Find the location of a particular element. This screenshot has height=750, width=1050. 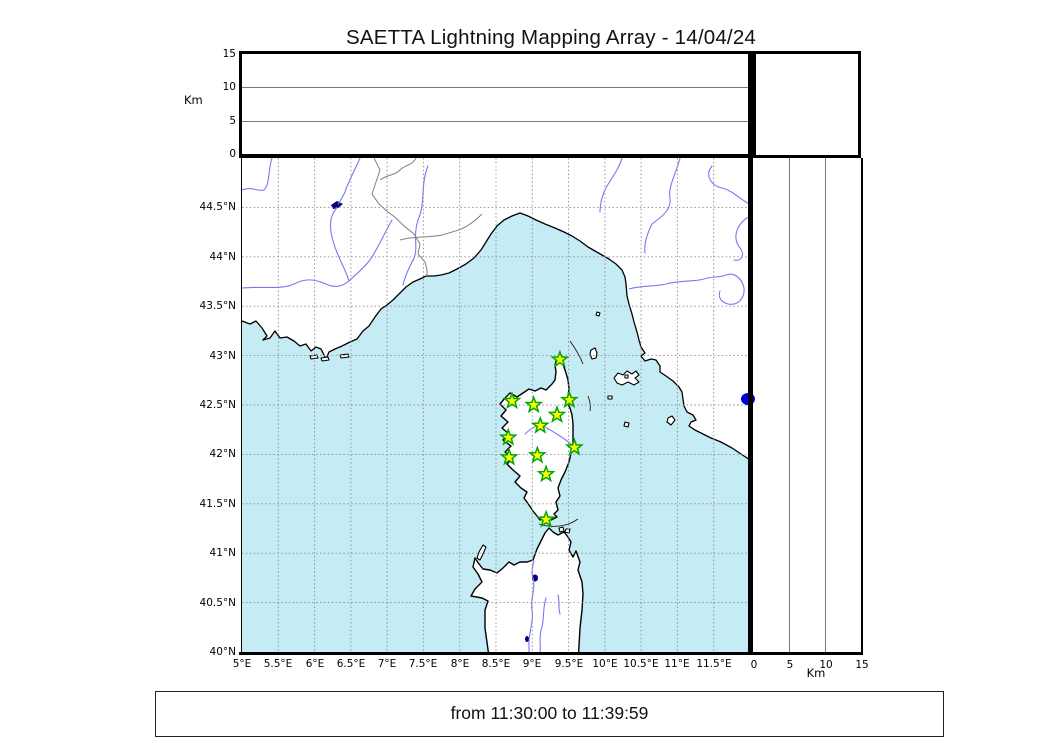

land-sardinia is located at coordinates (527, 589).